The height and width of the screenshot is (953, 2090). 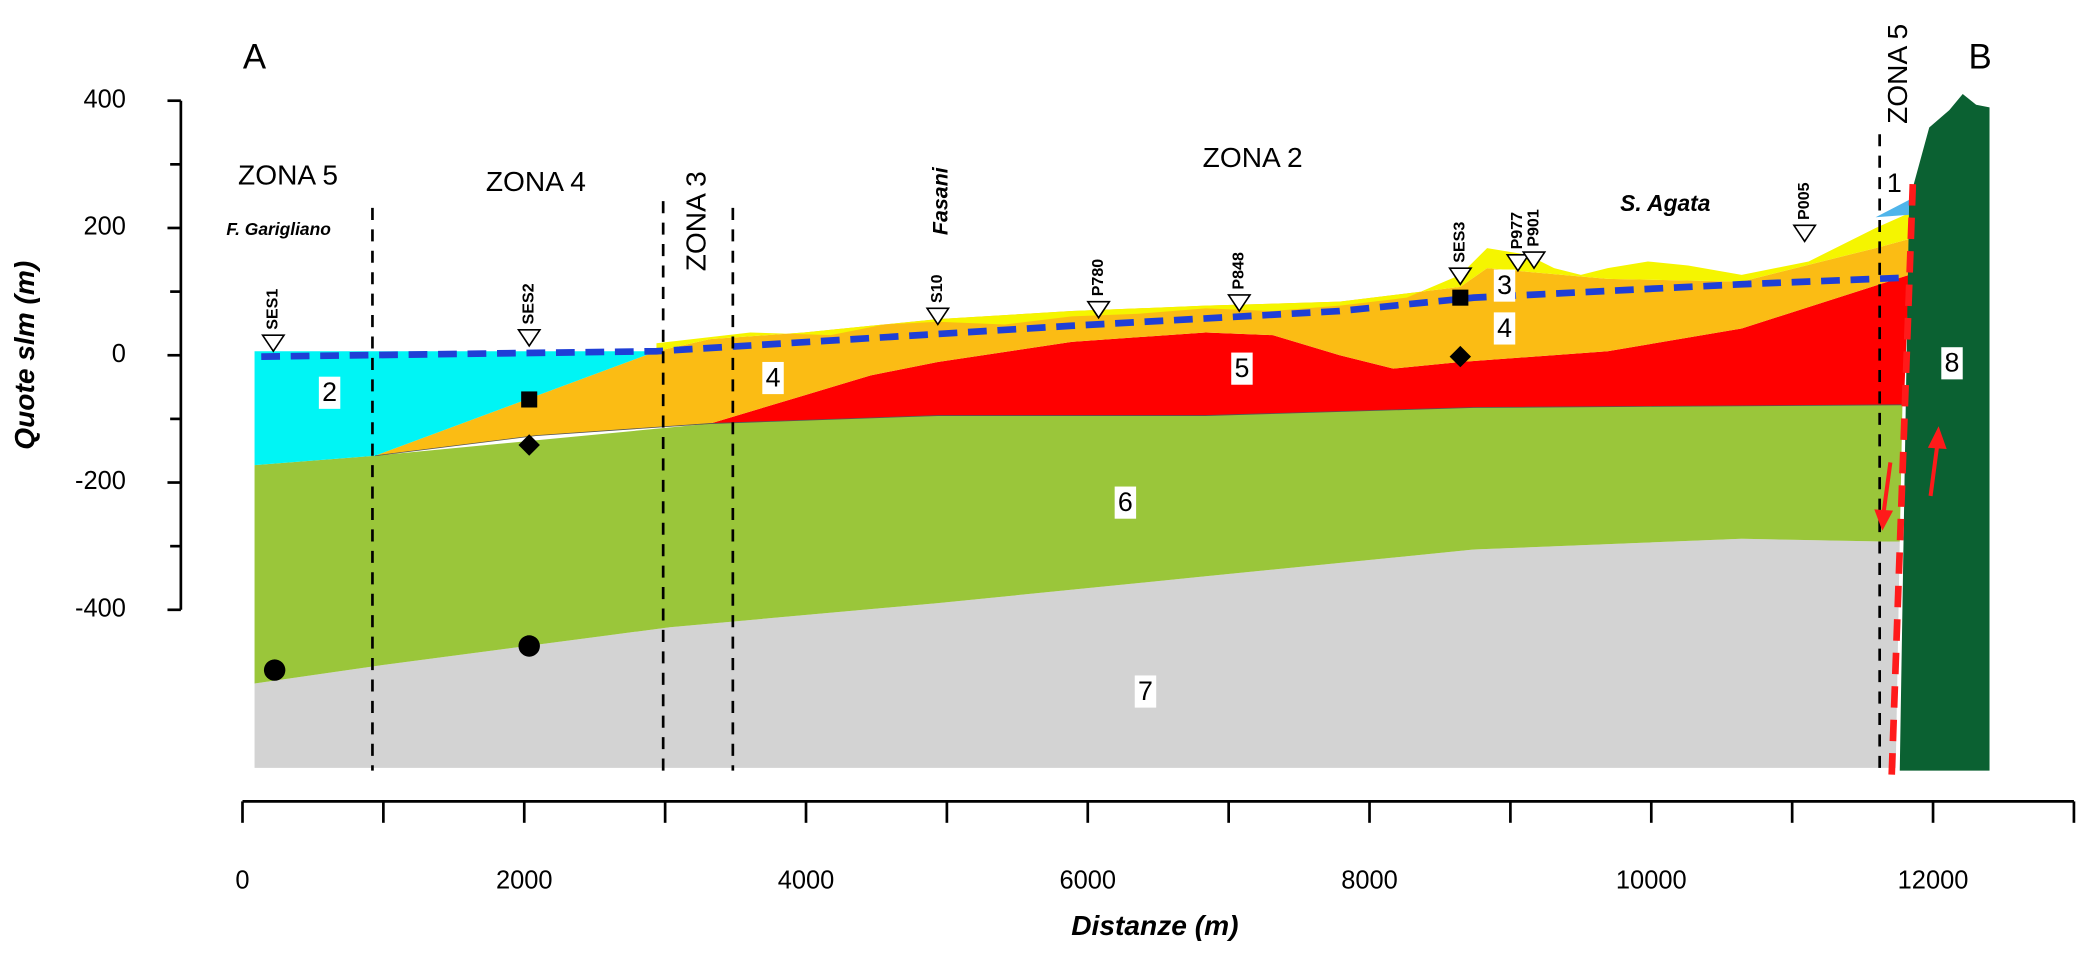 What do you see at coordinates (242, 880) in the screenshot?
I see `x-tick-label: 0` at bounding box center [242, 880].